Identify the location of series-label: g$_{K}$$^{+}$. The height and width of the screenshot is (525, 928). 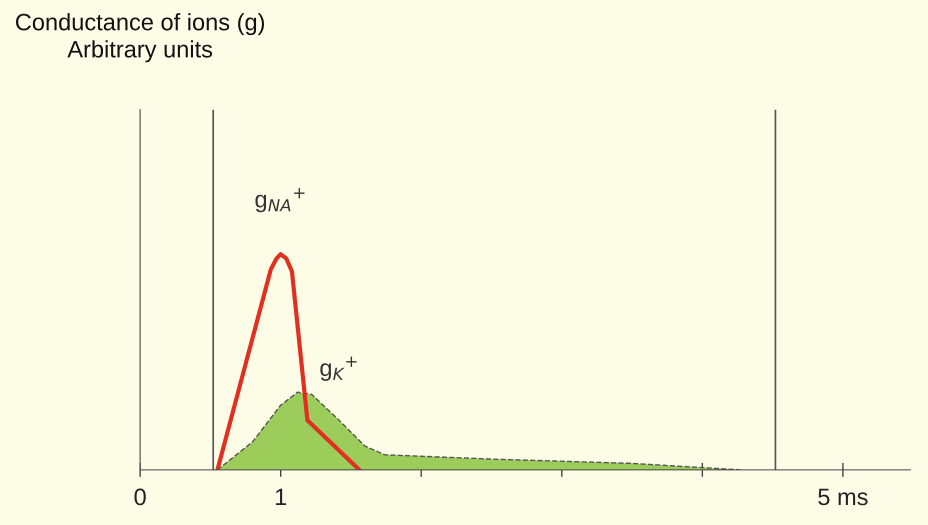
(338, 368).